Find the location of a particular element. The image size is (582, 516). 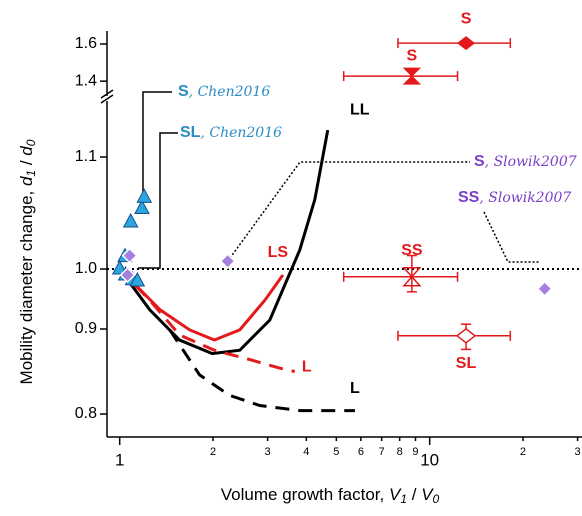

annotation: SL, Chen2016 is located at coordinates (231, 132).